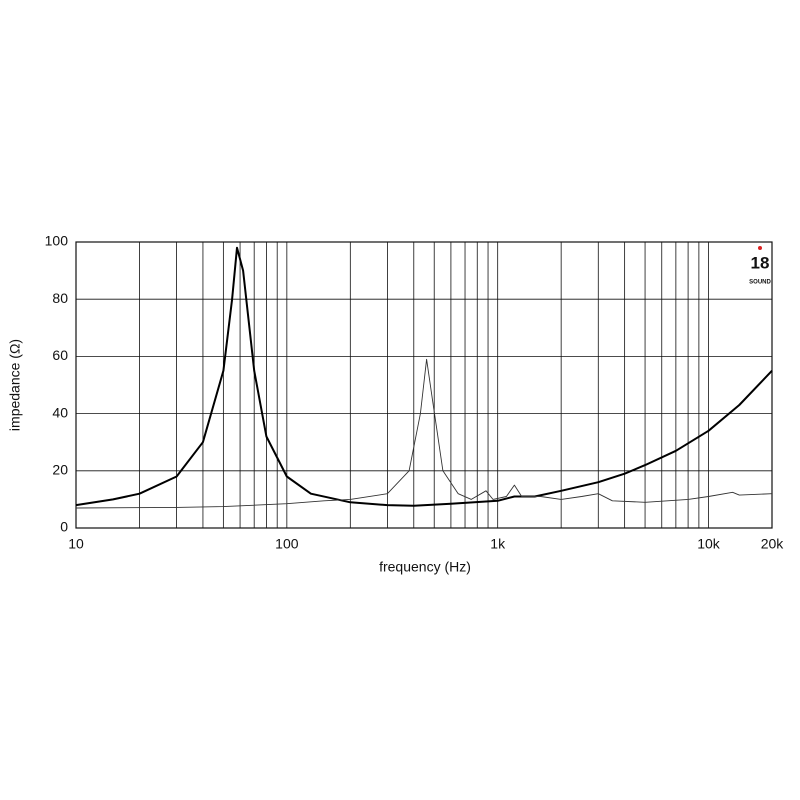 The height and width of the screenshot is (800, 800). Describe the element at coordinates (57, 241) in the screenshot. I see `y-tick-label: 100` at that location.